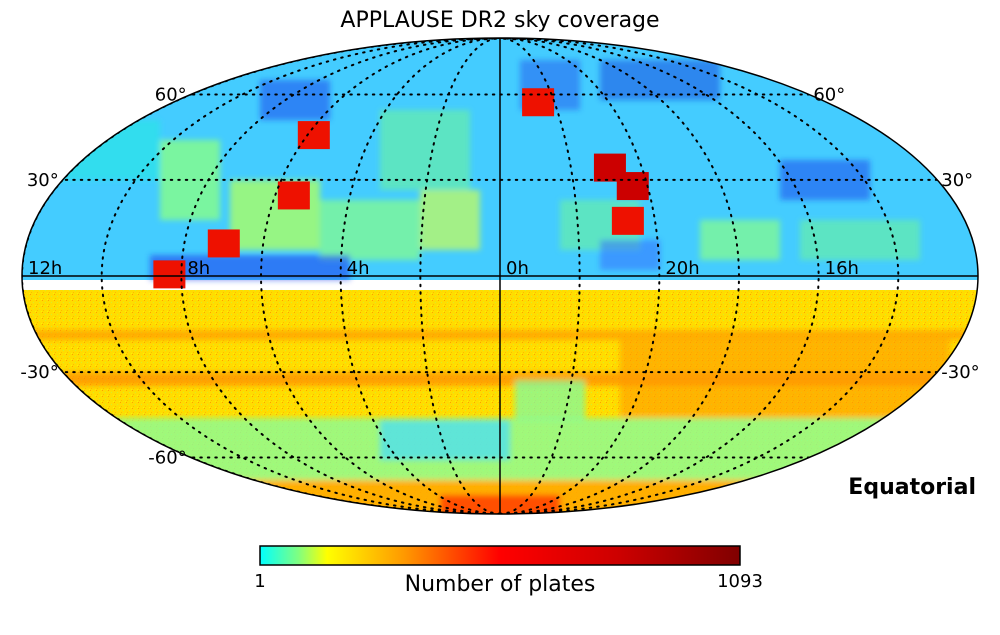  What do you see at coordinates (443, 268) in the screenshot?
I see `ra-tick-labels: 12h 8h 4h 0h 20h 16h` at bounding box center [443, 268].